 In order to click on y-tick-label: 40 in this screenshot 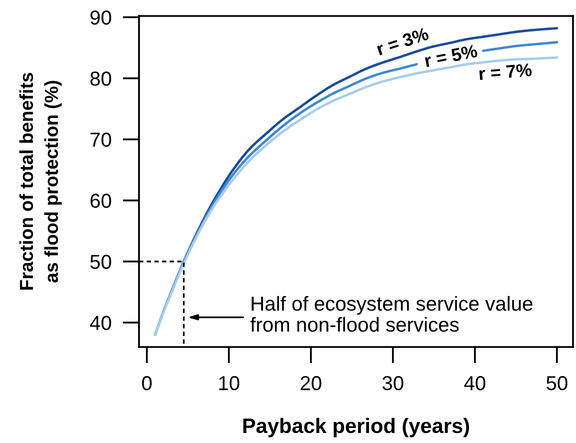, I will do `click(101, 323)`.